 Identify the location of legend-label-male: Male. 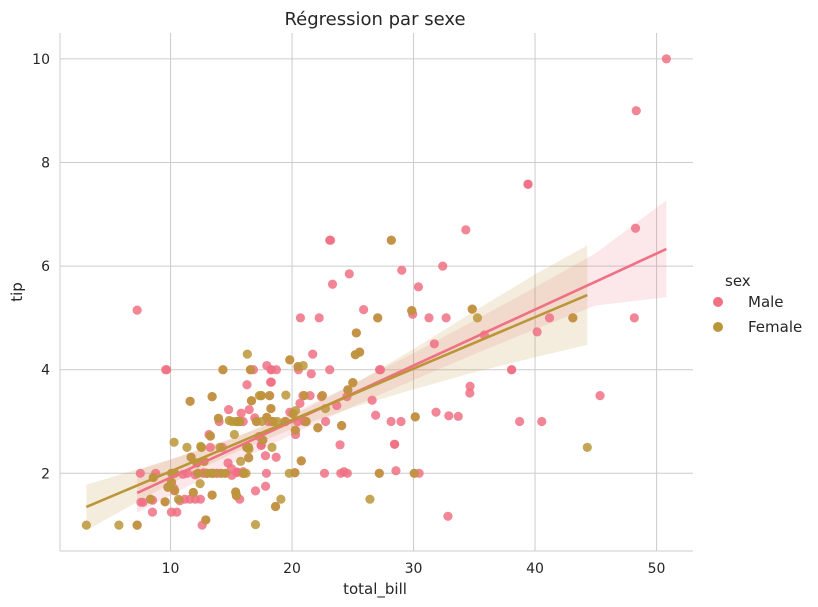
(766, 302).